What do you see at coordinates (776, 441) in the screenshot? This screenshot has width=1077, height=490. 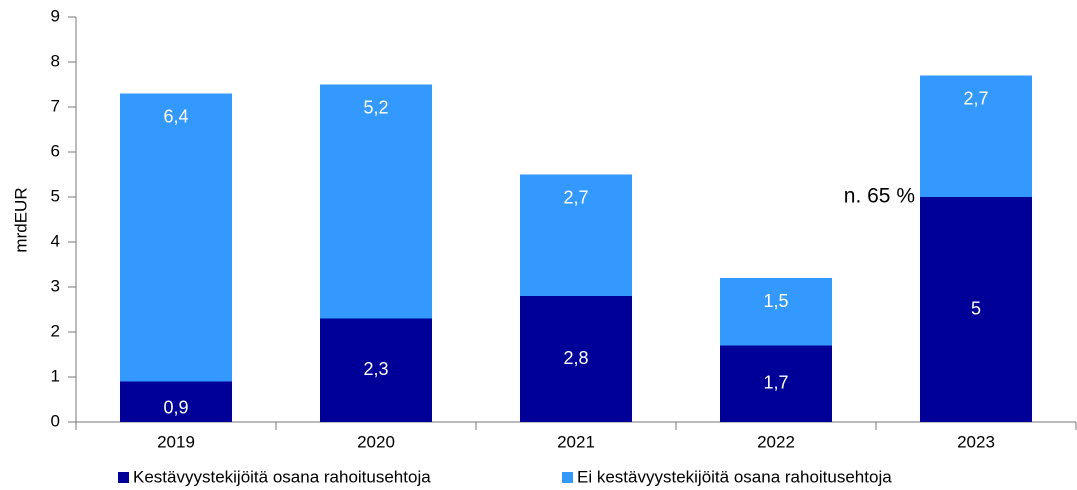 I see `x-tick-label: 2022` at bounding box center [776, 441].